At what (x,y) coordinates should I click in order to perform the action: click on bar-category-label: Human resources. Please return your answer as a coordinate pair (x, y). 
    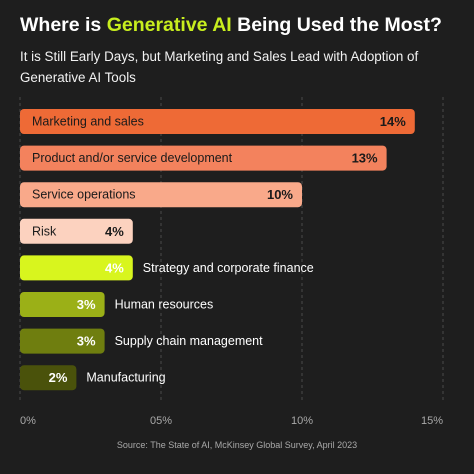
    Looking at the image, I should click on (164, 305).